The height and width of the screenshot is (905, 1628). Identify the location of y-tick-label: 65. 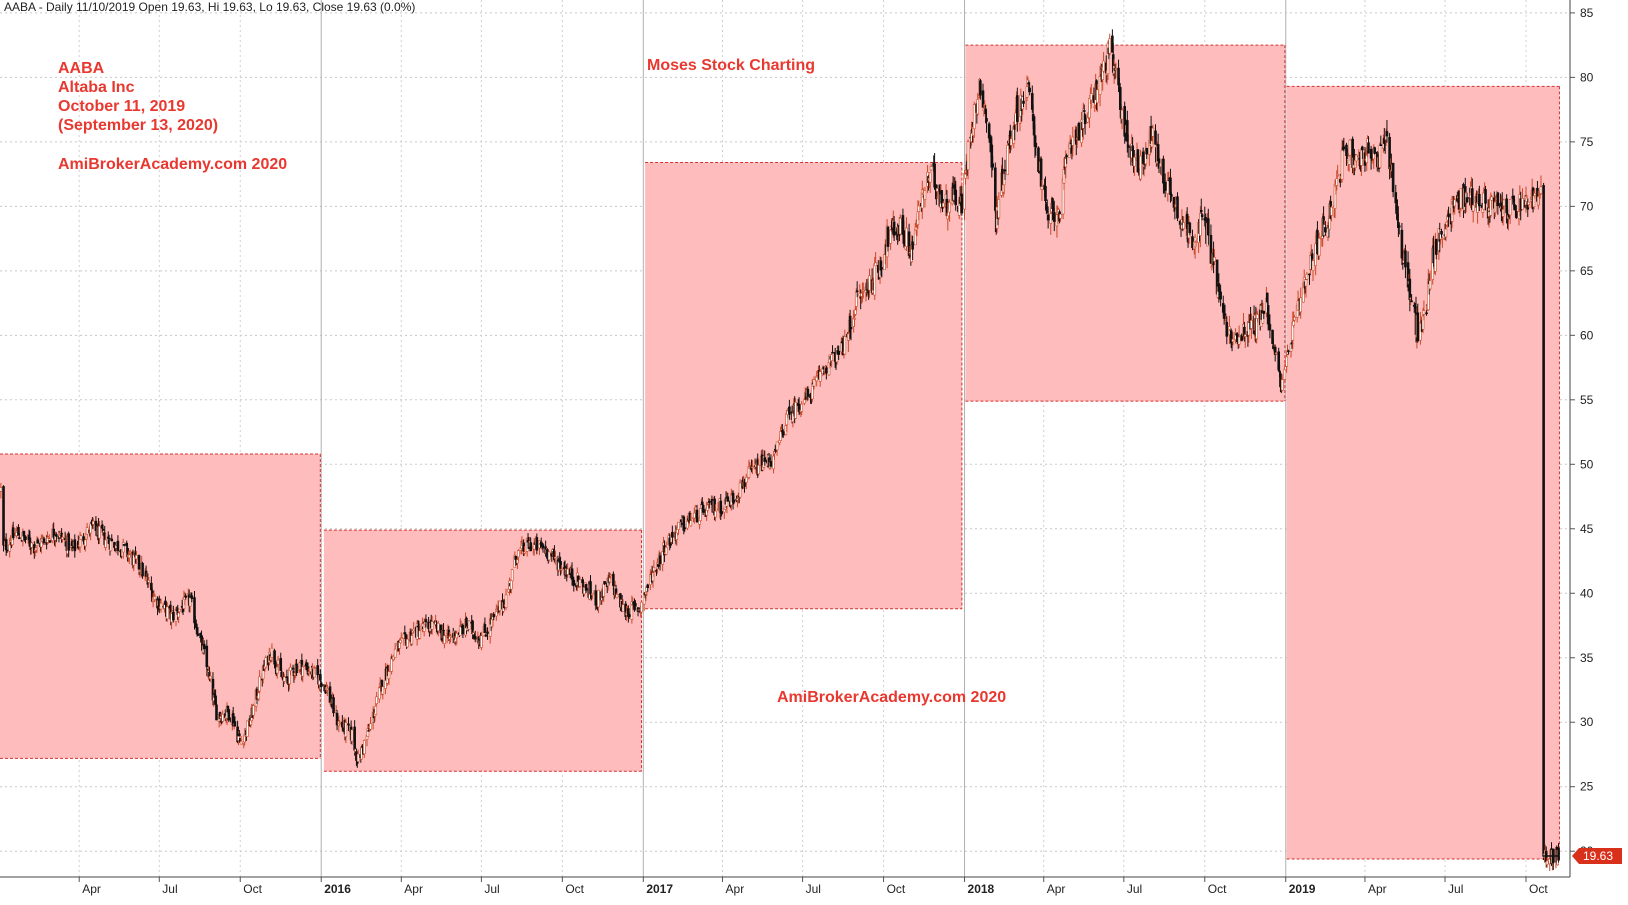
(1587, 271).